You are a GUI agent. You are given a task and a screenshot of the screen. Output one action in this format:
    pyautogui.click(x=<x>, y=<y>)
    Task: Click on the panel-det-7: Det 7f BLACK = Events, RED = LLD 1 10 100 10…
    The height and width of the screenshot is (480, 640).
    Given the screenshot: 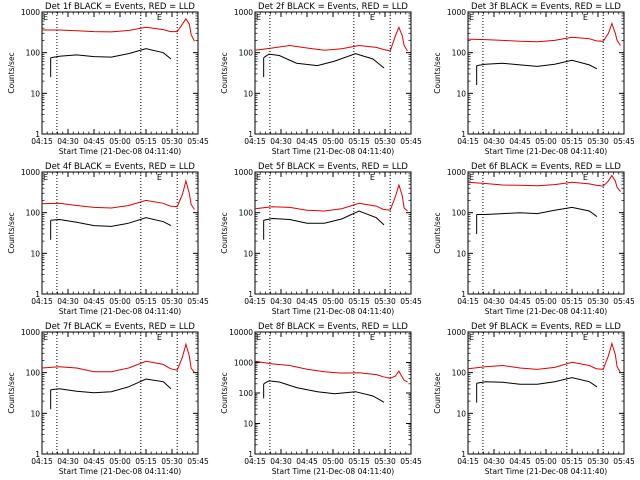 What is the action you would take?
    pyautogui.click(x=108, y=399)
    